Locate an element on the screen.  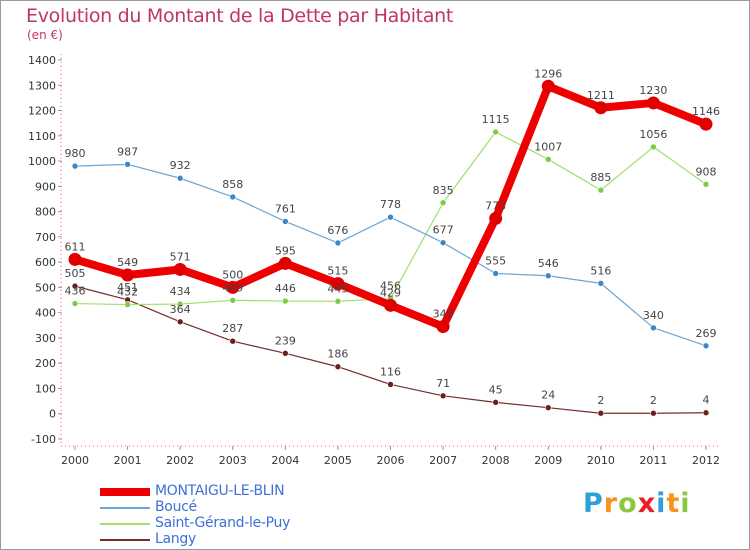
data-label: 432 is located at coordinates (127, 292).